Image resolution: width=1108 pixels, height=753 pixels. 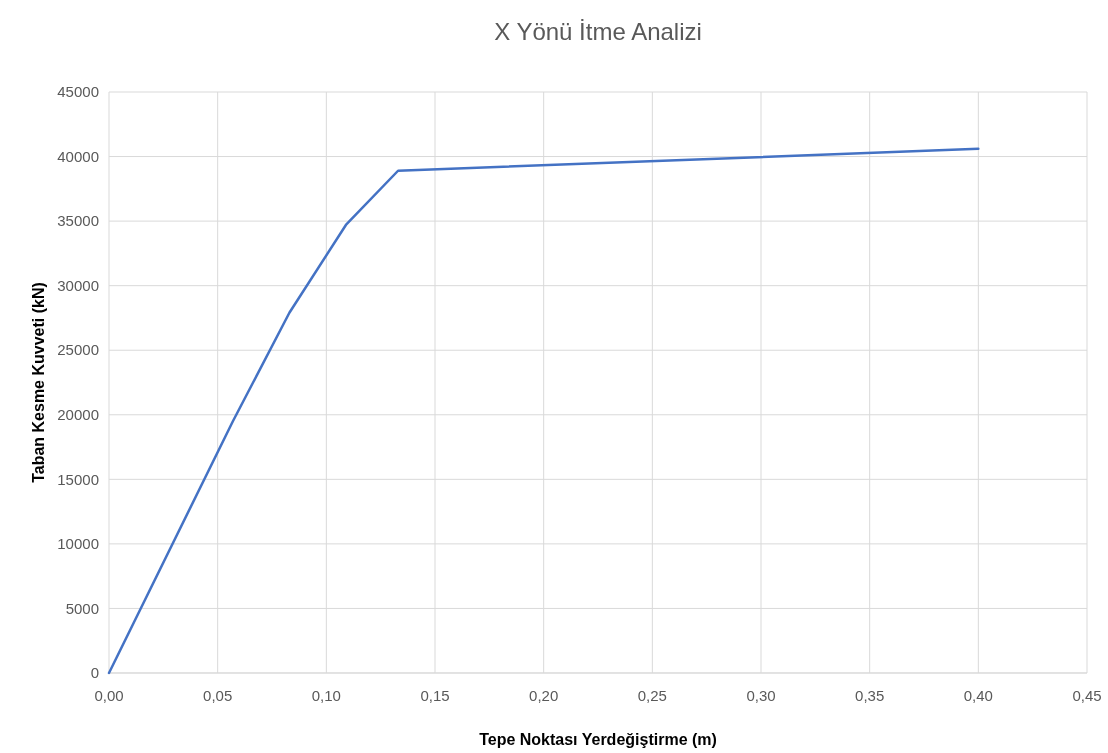 I want to click on x-tick-label: 0,45, so click(x=1087, y=695).